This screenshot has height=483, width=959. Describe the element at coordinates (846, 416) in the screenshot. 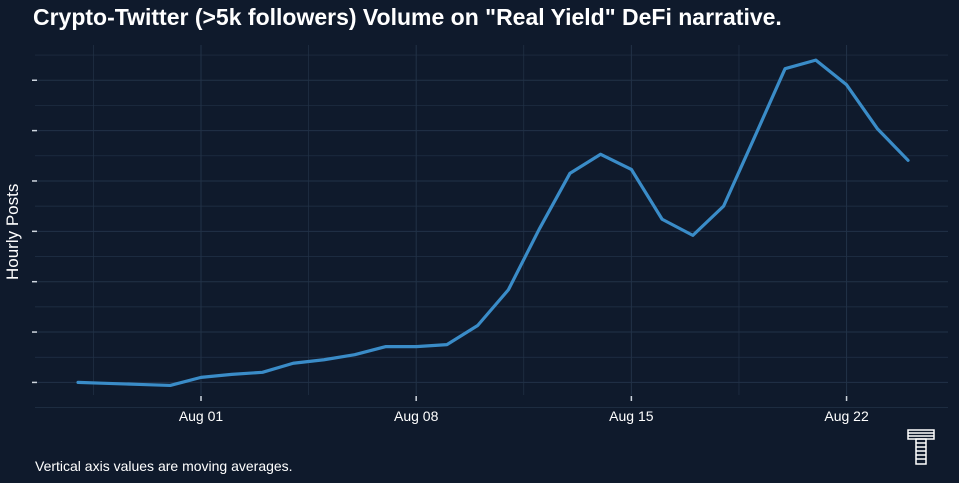

I see `x-tick-label: Aug 22` at that location.